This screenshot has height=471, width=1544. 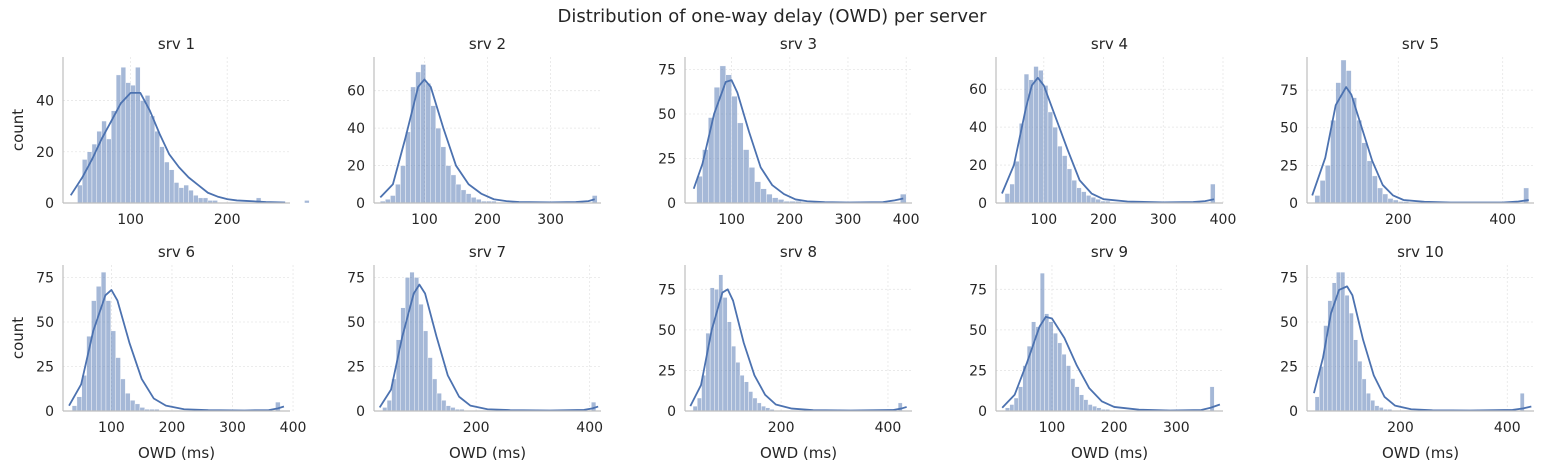 I want to click on subplot-title: srv 8, so click(x=798, y=252).